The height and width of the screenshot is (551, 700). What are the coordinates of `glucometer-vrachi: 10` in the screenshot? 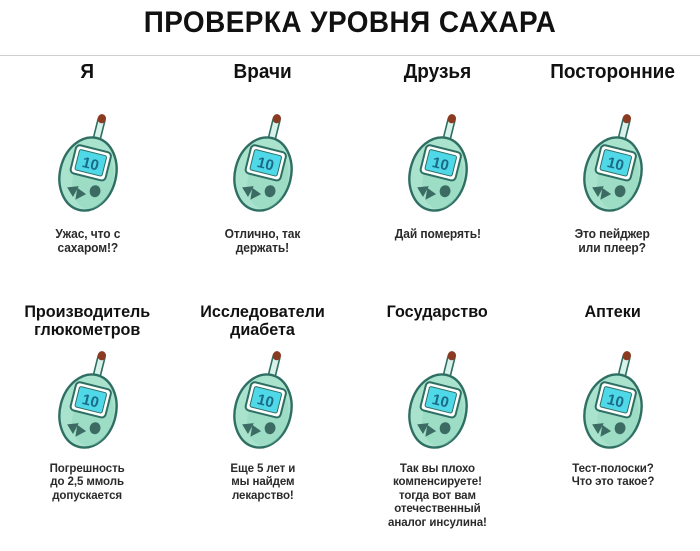 It's located at (263, 166).